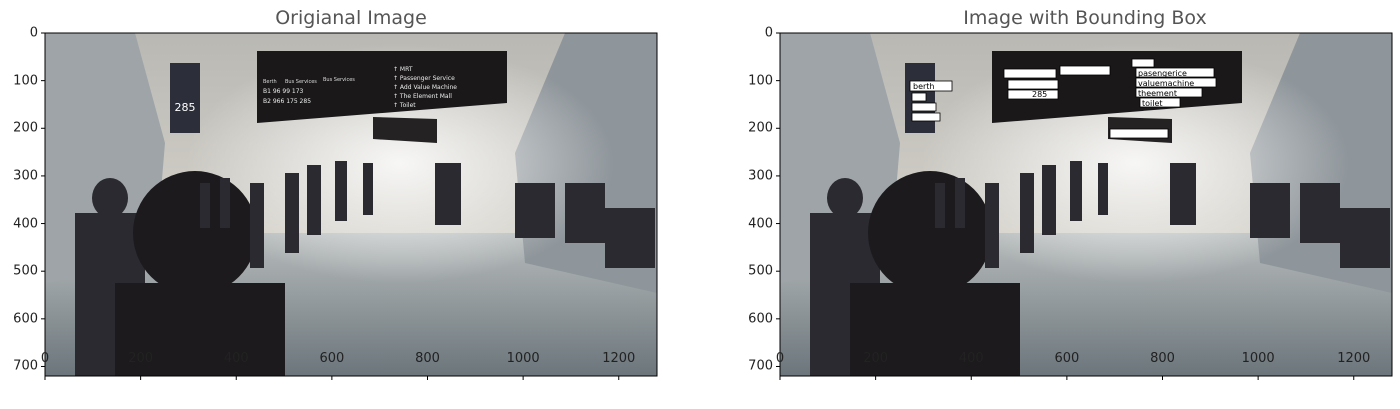  What do you see at coordinates (404, 105) in the screenshot?
I see `sign-item-4: ↑ Toilet` at bounding box center [404, 105].